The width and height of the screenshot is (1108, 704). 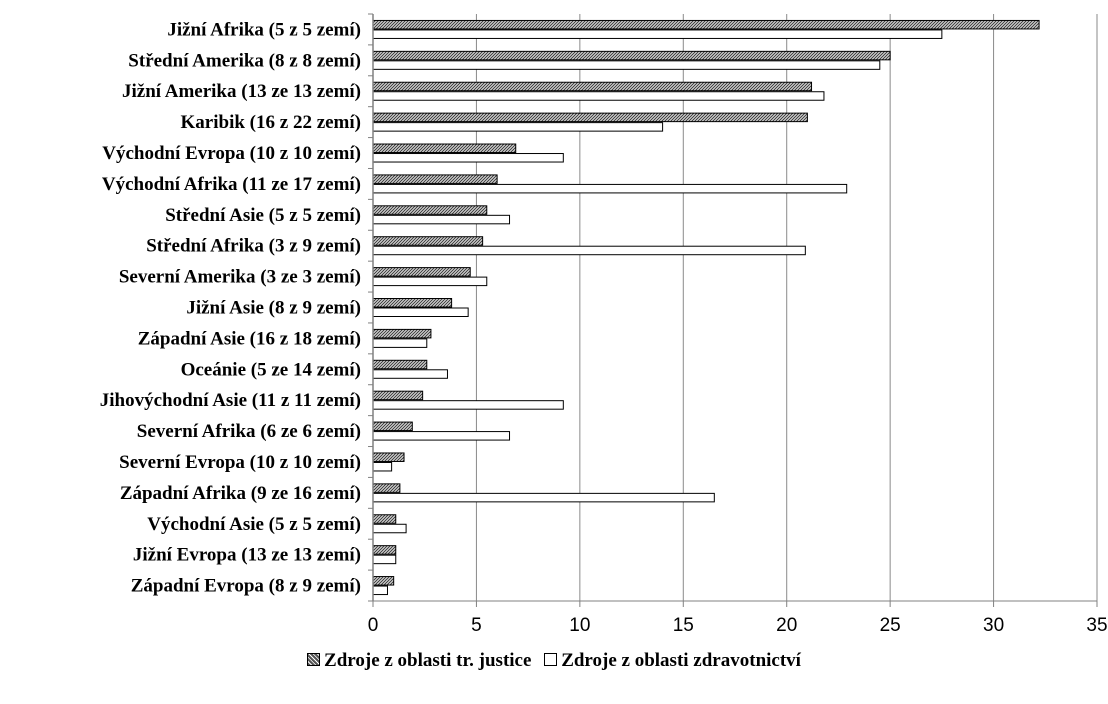 What do you see at coordinates (249, 431) in the screenshot?
I see `category-label: Severní Afrika (6 ze 6 zemí)` at bounding box center [249, 431].